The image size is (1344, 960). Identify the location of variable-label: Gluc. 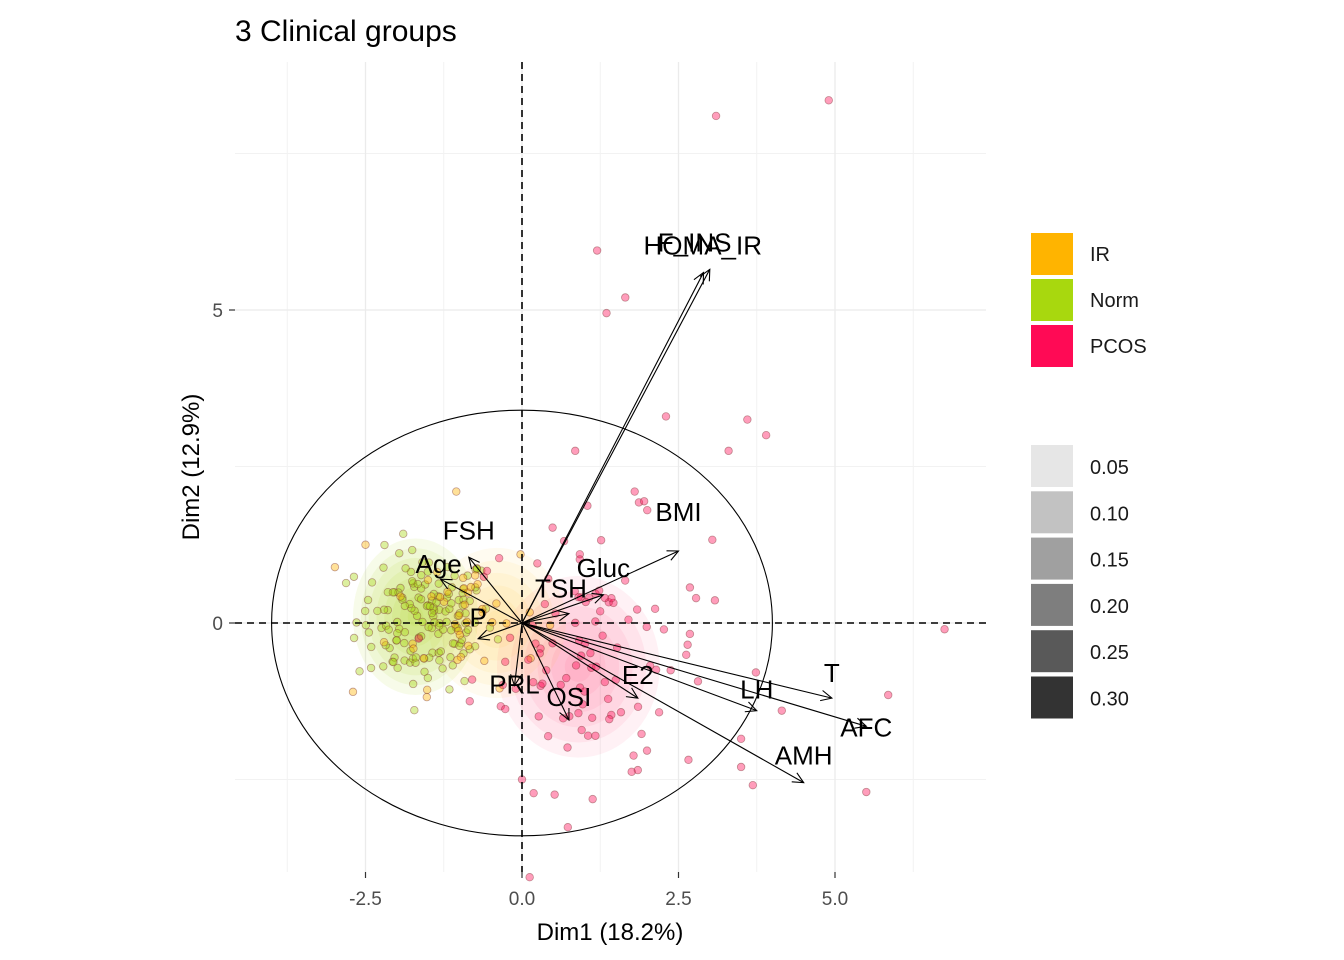
(603, 568).